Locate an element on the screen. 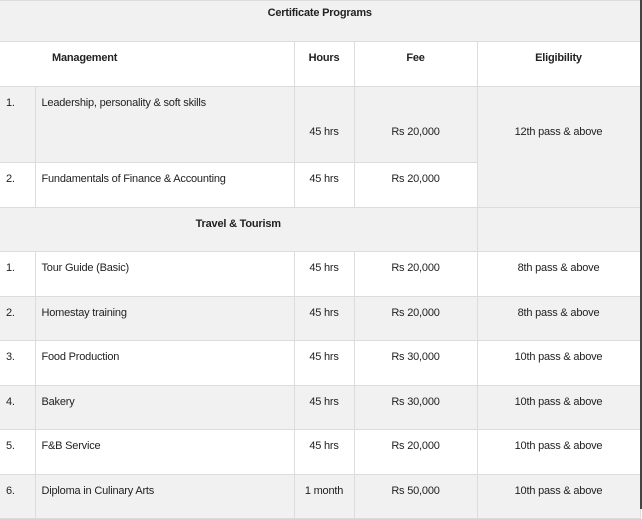 The width and height of the screenshot is (642, 519). empty-cell is located at coordinates (558, 229).